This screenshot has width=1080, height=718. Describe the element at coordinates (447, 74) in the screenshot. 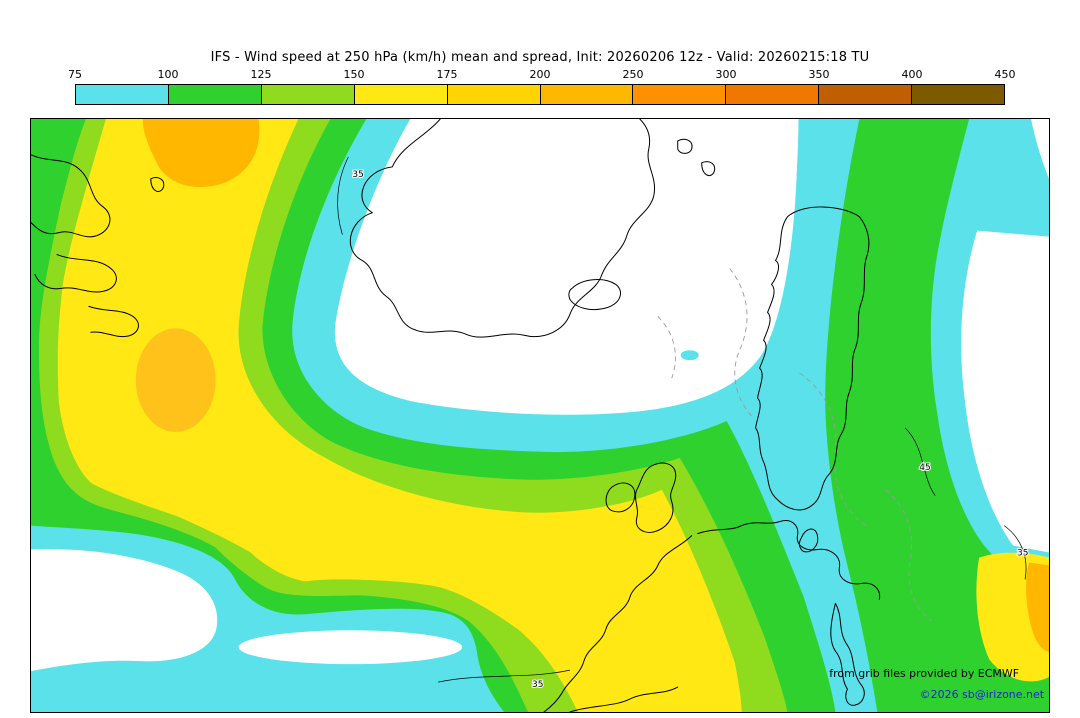

I see `colorbar-tick-label: 175` at that location.